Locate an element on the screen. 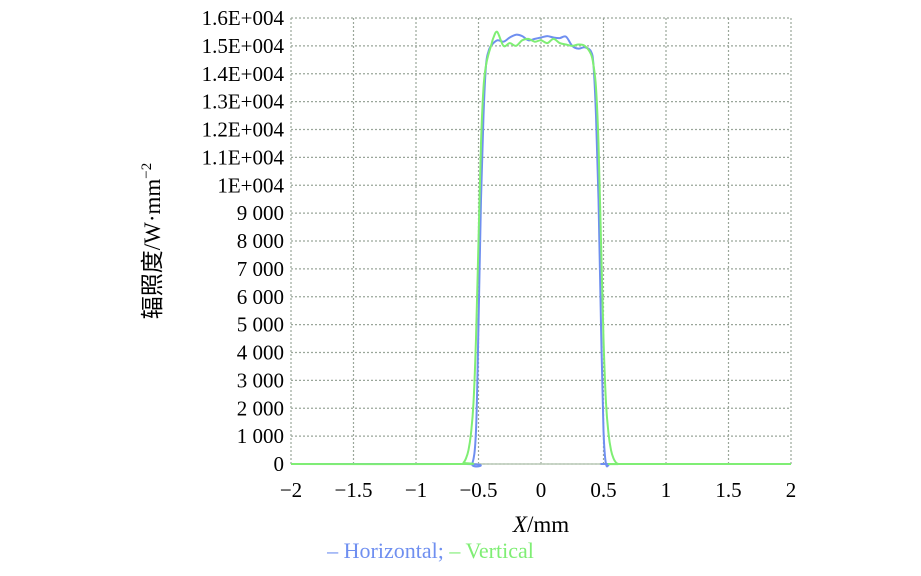  x-tick-label: 0 is located at coordinates (541, 490).